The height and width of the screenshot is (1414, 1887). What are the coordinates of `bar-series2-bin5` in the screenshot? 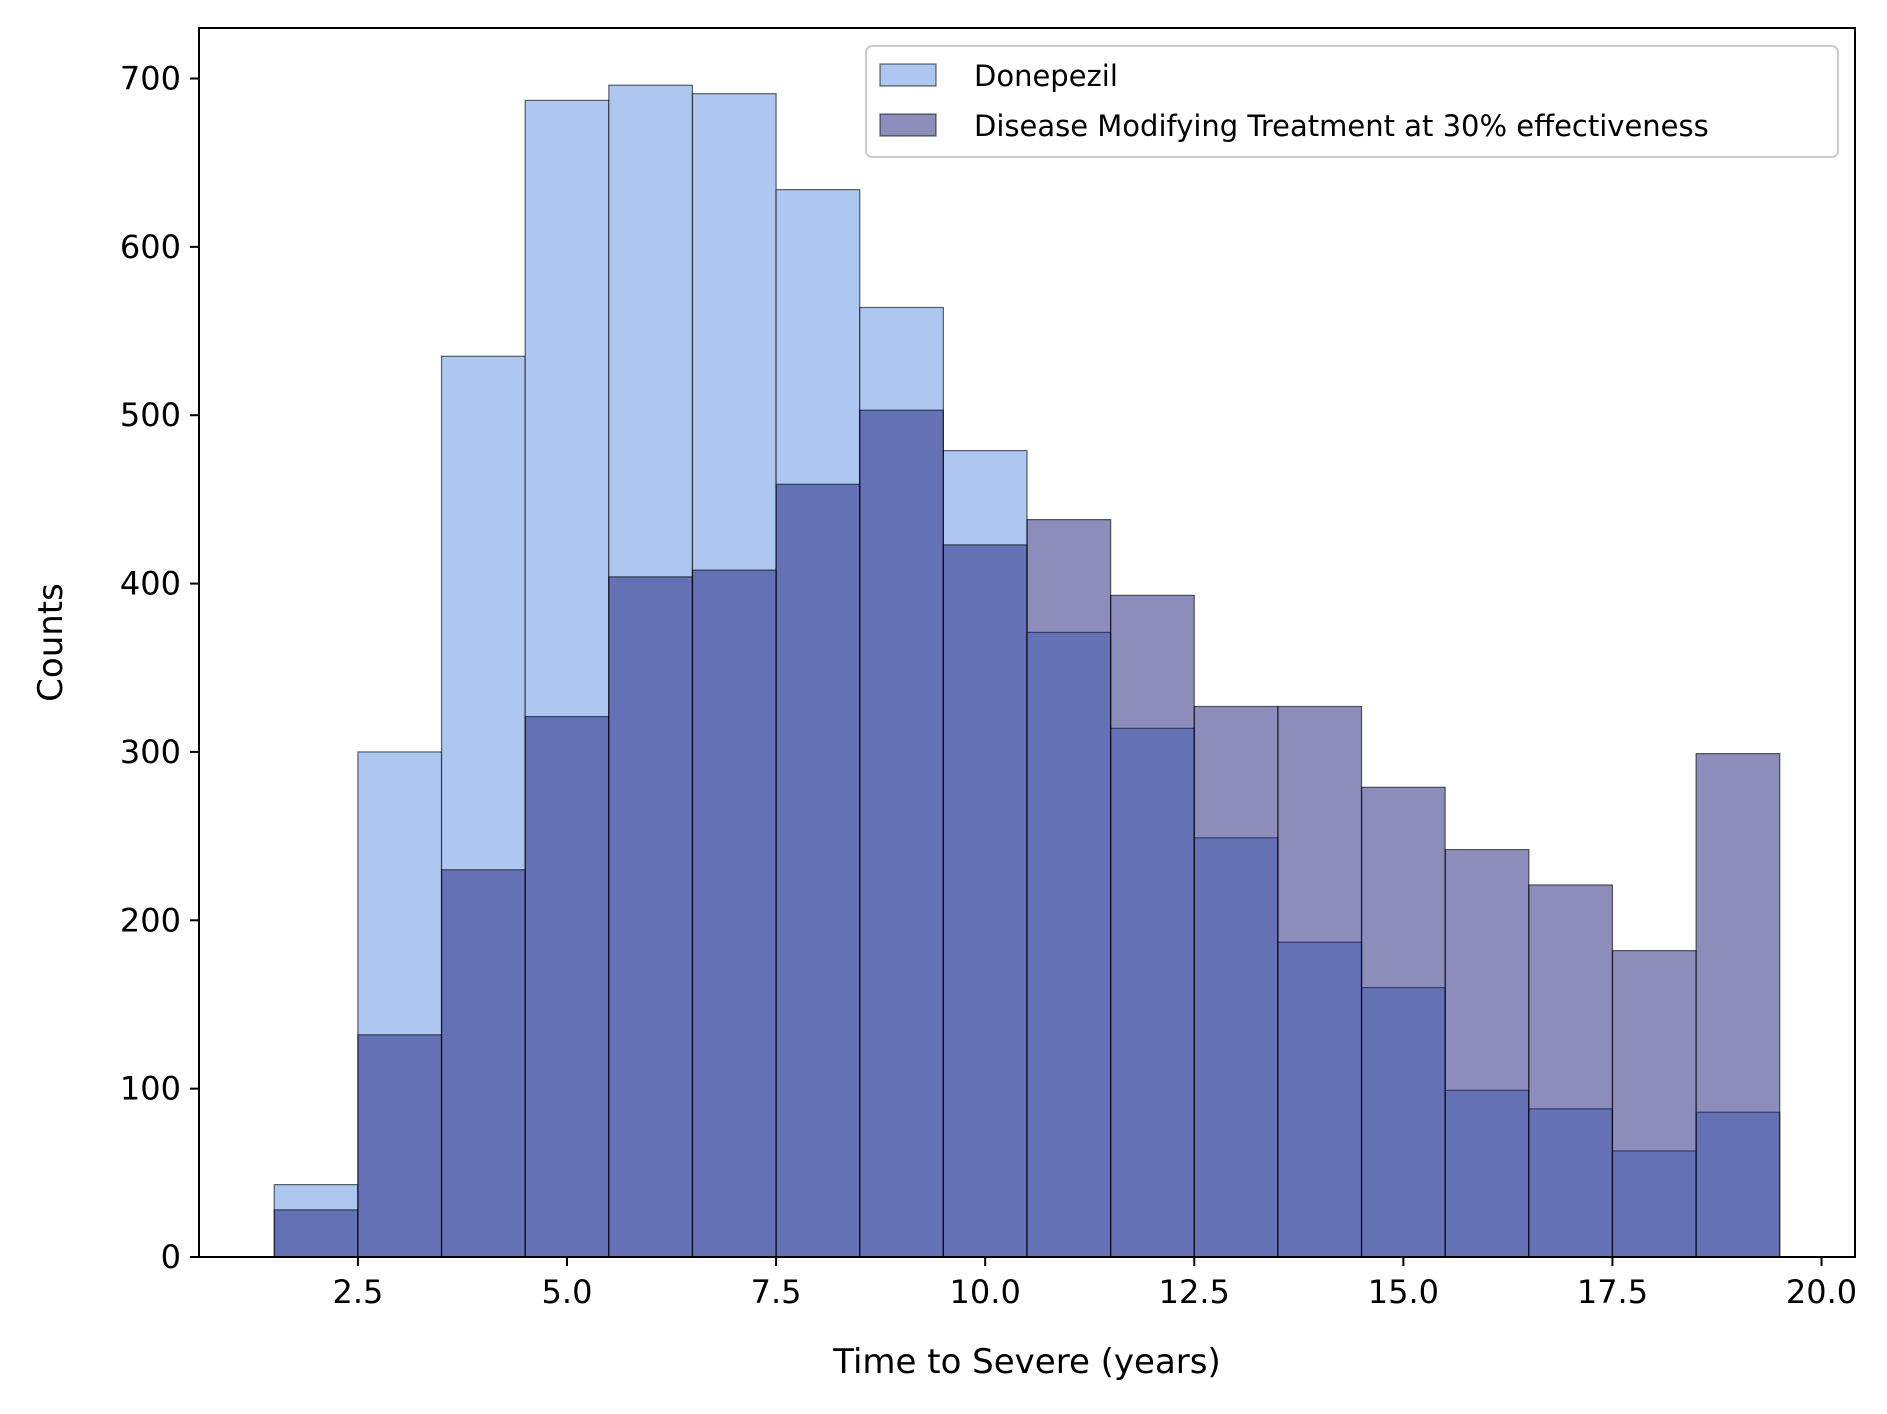 It's located at (651, 917).